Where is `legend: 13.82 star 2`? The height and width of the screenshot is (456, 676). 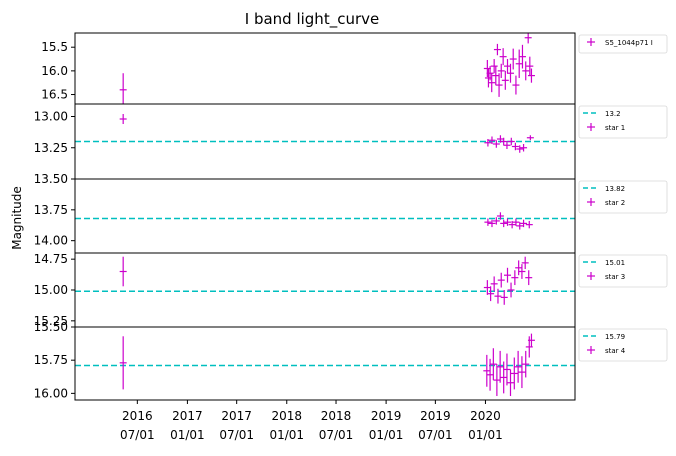
legend: 13.82 star 2 is located at coordinates (623, 197).